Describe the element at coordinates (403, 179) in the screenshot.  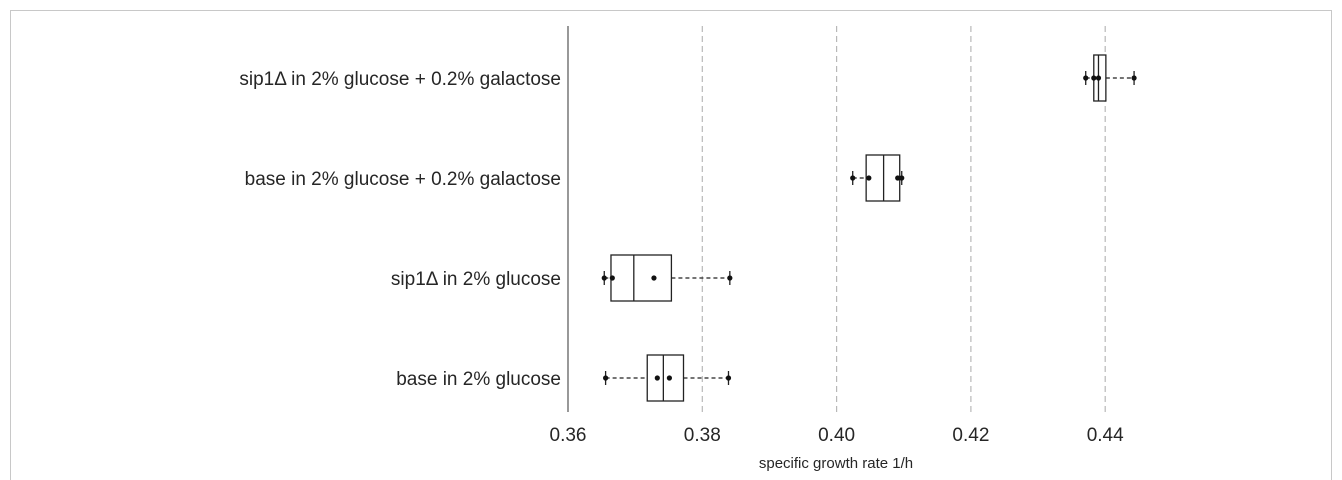
I see `category-label-1: base in 2% glucose + 0.2% galactose` at that location.